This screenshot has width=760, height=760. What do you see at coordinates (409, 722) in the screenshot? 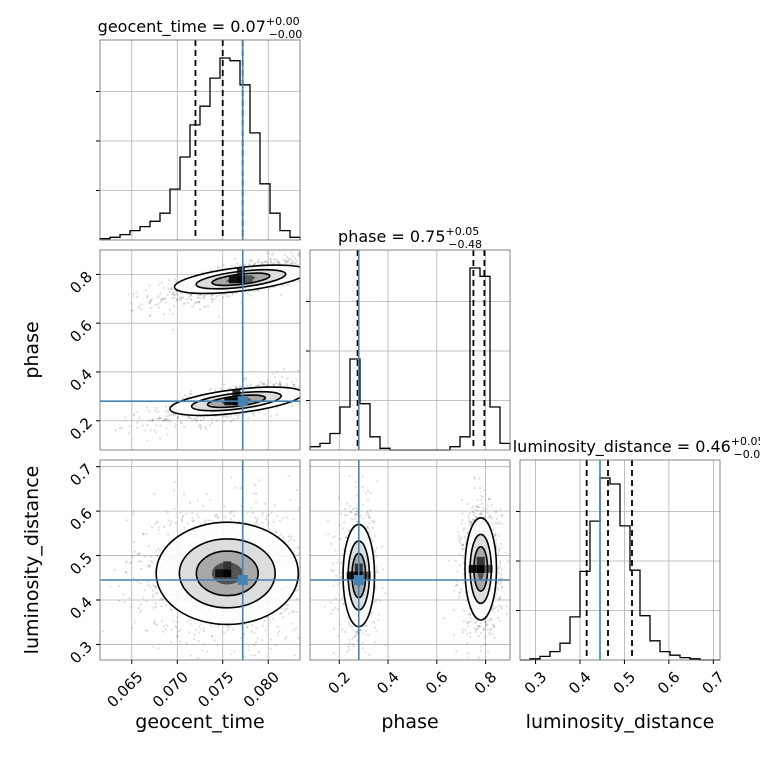
I see `xlabel-1: phase` at bounding box center [409, 722].